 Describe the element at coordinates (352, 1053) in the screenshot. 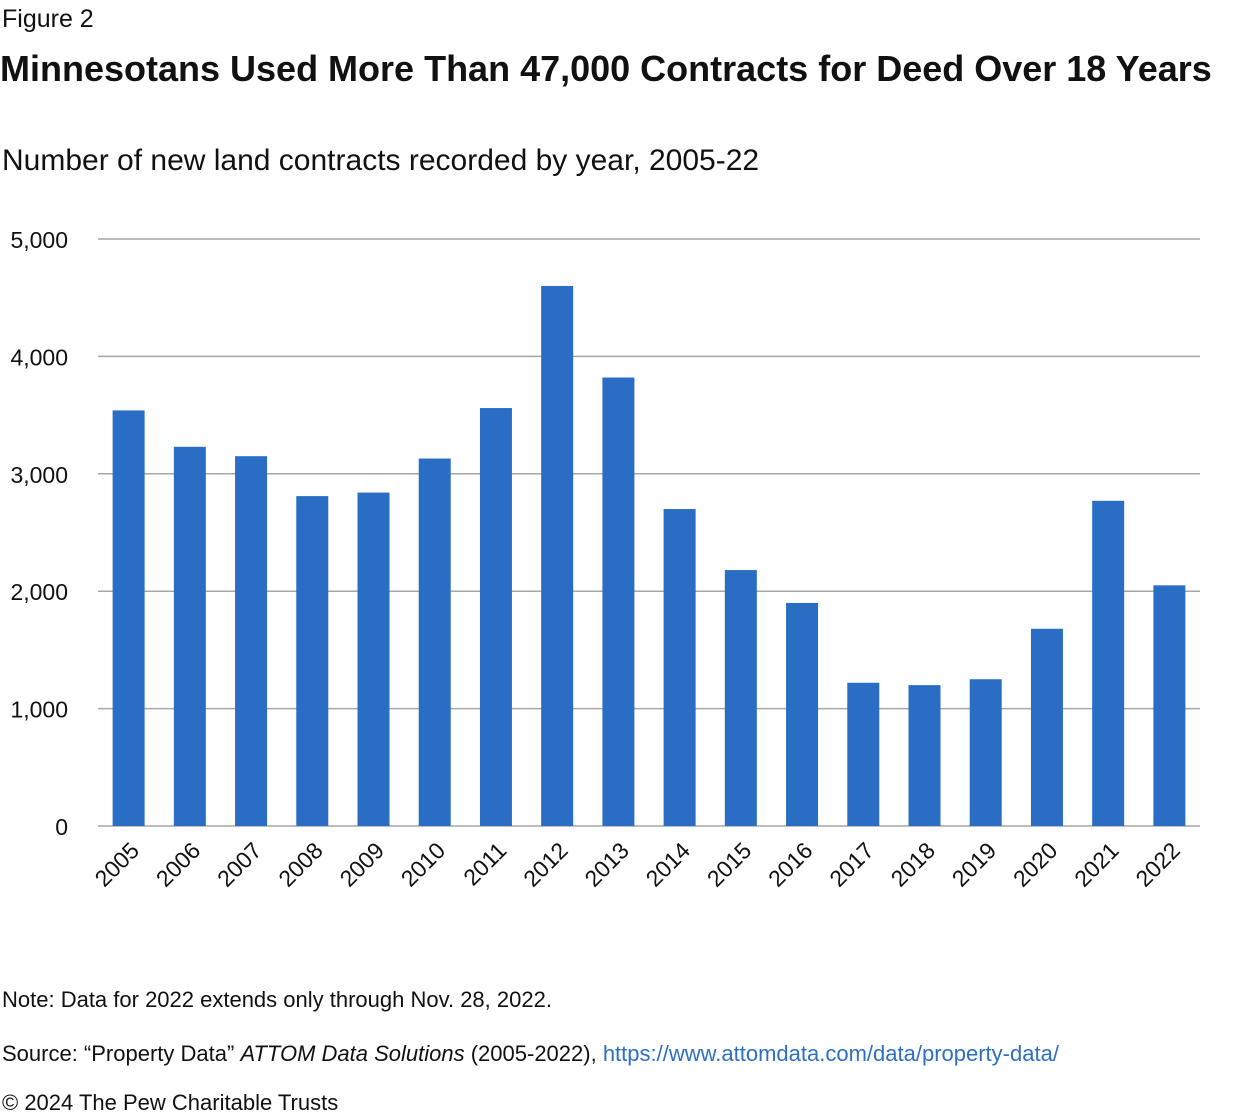

I see `source-publication: ATTOM Data Solutions` at that location.